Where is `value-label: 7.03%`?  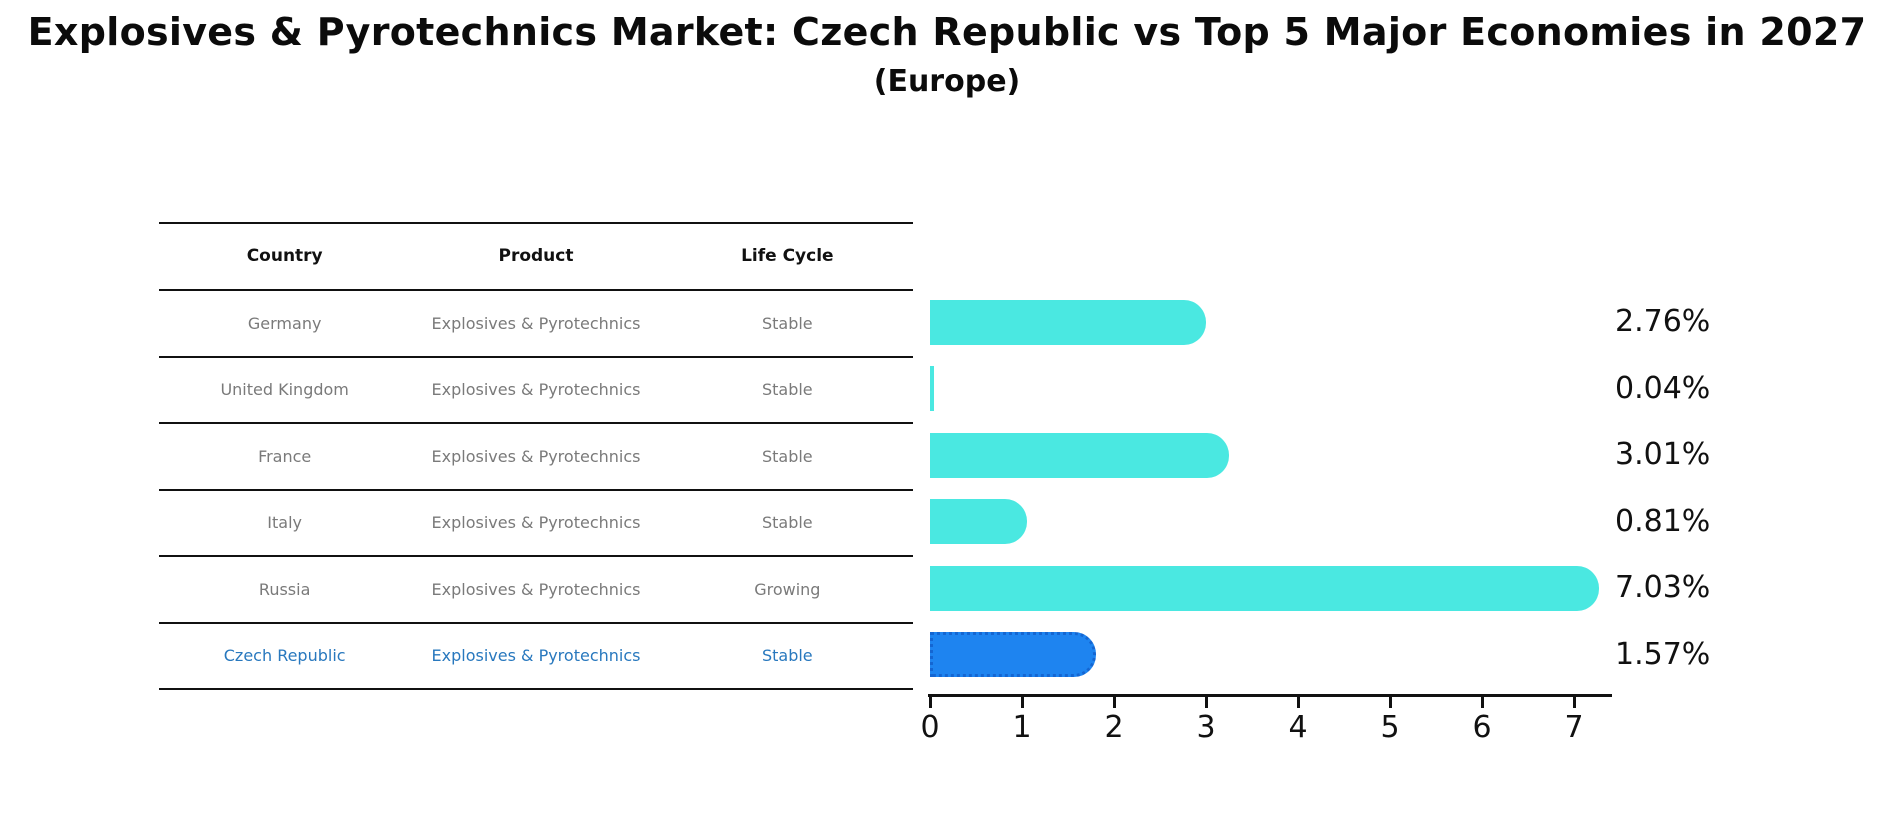
value-label: 7.03% is located at coordinates (1663, 588).